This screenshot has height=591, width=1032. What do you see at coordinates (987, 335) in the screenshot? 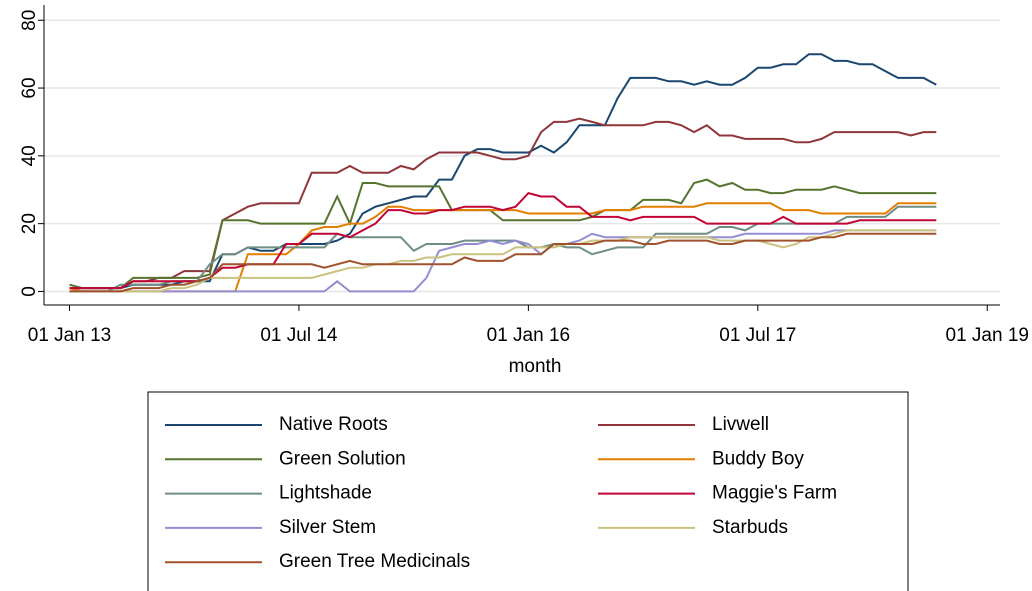
I see `x-tick-label: 01 Jan 19` at bounding box center [987, 335].